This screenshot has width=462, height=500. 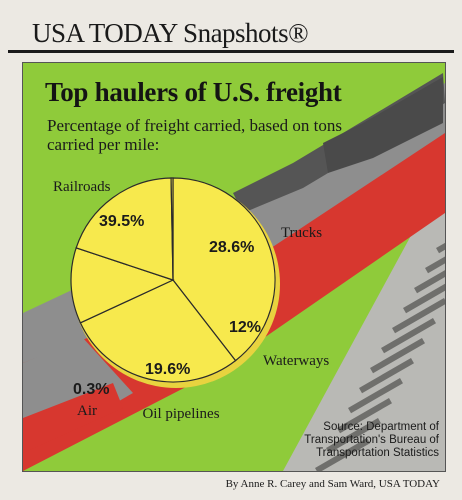 I want to click on value-trucks: 28.6%, so click(x=232, y=247).